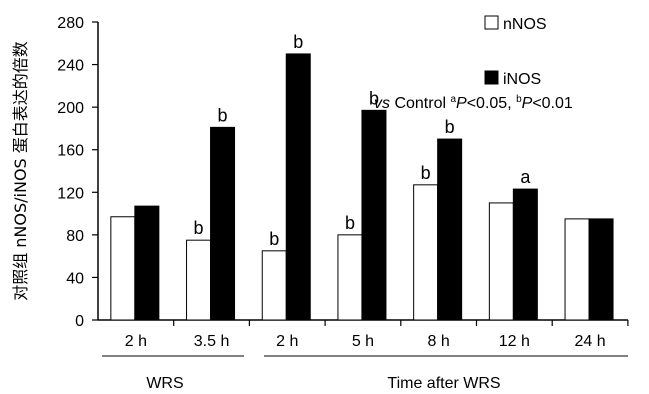  Describe the element at coordinates (525, 177) in the screenshot. I see `annotation-8: a` at that location.